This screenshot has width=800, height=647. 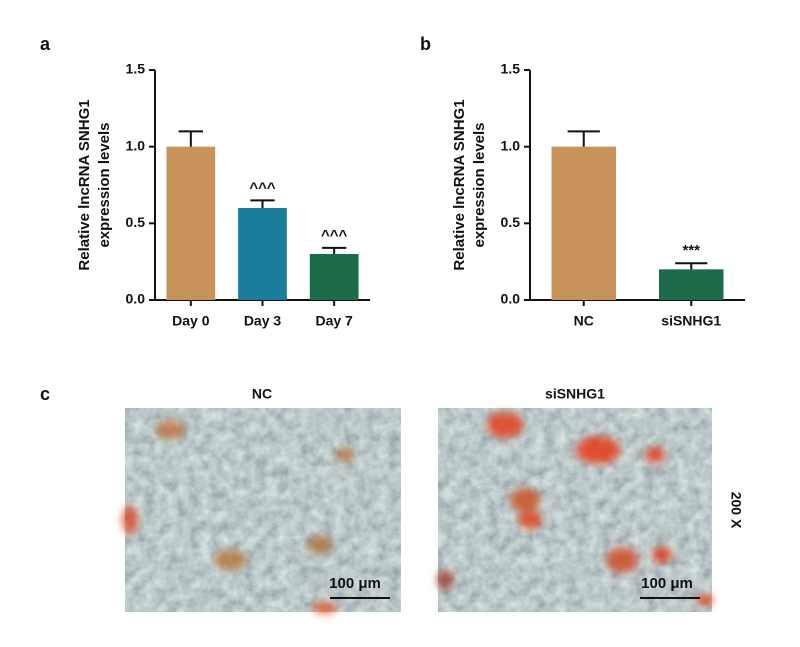 What do you see at coordinates (575, 510) in the screenshot?
I see `micrograph-sisnhg1: 100 μm` at bounding box center [575, 510].